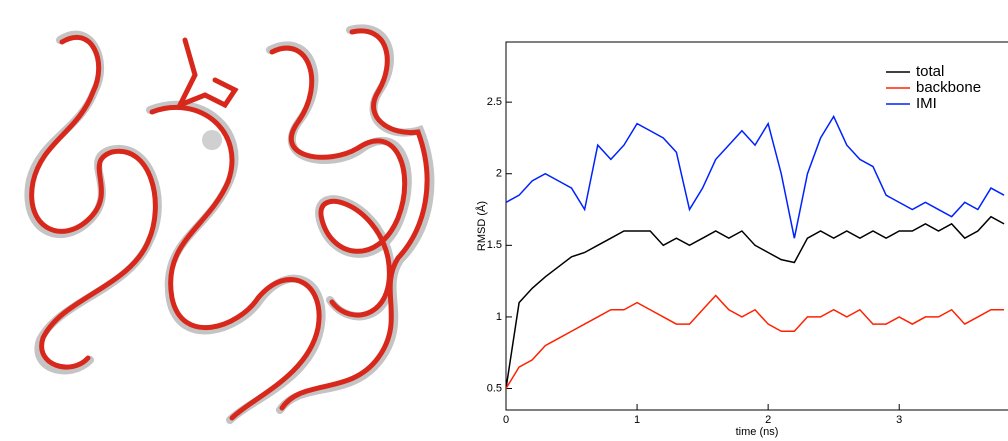  Describe the element at coordinates (948, 87) in the screenshot. I see `legend-label: backbone` at that location.